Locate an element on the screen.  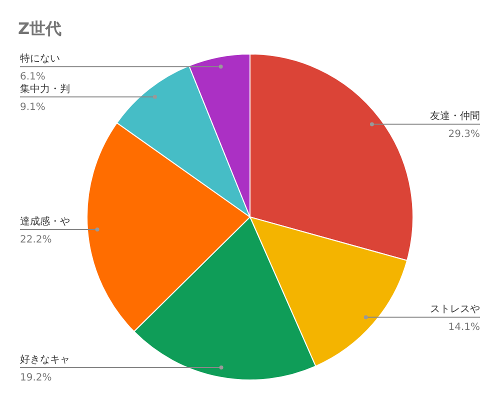
slice-label: 集中力・判 is located at coordinates (45, 88).